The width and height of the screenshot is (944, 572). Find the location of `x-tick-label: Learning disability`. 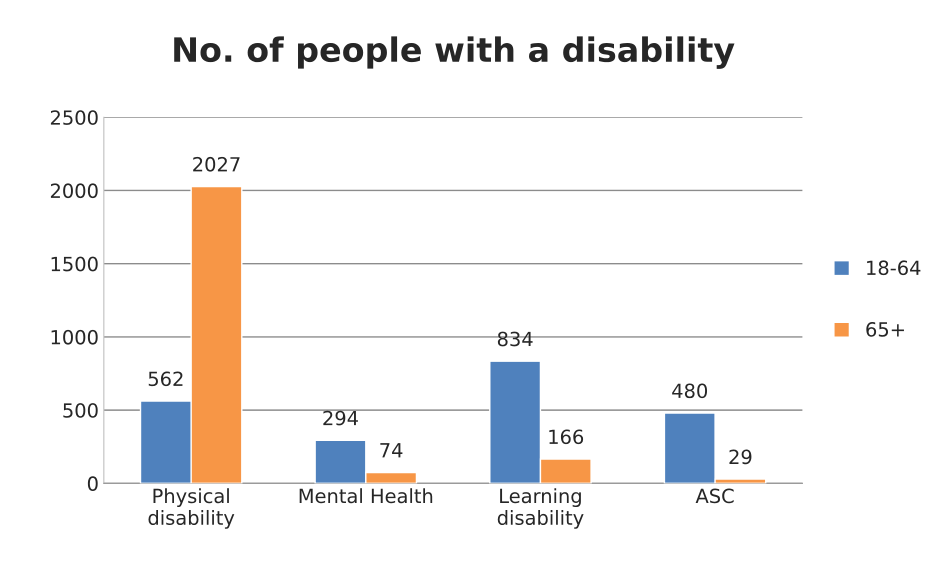

x-tick-label: Learning disability is located at coordinates (541, 508).